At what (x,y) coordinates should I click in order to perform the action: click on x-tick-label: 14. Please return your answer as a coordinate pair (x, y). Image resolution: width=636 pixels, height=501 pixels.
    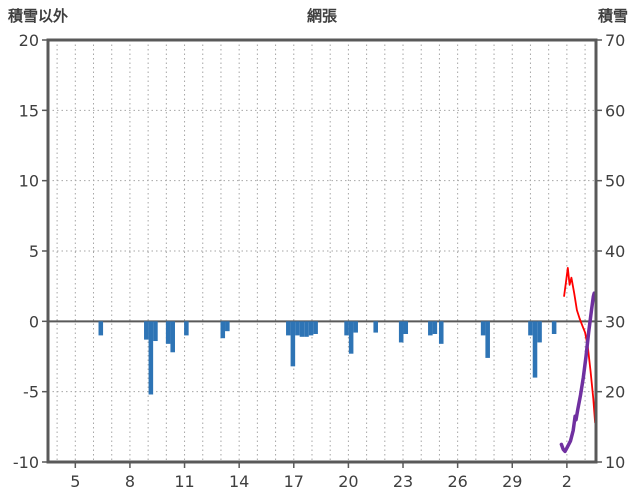
    Looking at the image, I should click on (239, 481).